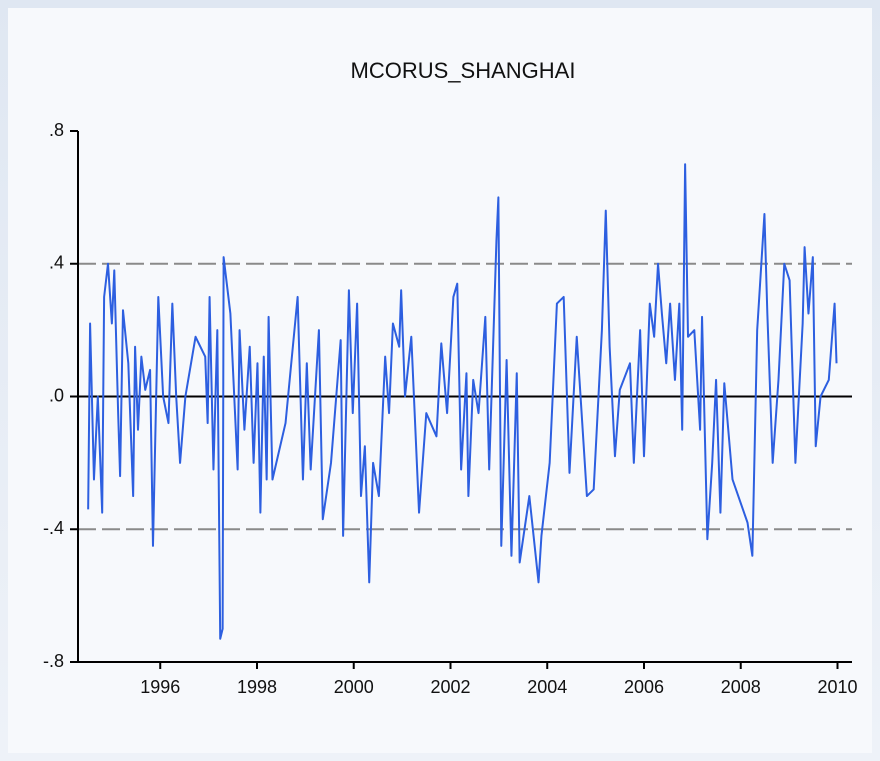 Image resolution: width=880 pixels, height=761 pixels. What do you see at coordinates (741, 687) in the screenshot?
I see `x-tick-label: 2008` at bounding box center [741, 687].